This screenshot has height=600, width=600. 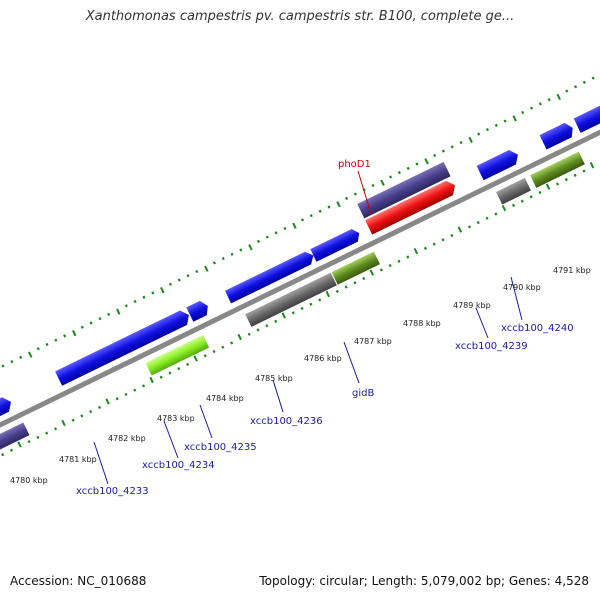 What do you see at coordinates (355, 268) in the screenshot?
I see `gene-bar-gidb` at bounding box center [355, 268].